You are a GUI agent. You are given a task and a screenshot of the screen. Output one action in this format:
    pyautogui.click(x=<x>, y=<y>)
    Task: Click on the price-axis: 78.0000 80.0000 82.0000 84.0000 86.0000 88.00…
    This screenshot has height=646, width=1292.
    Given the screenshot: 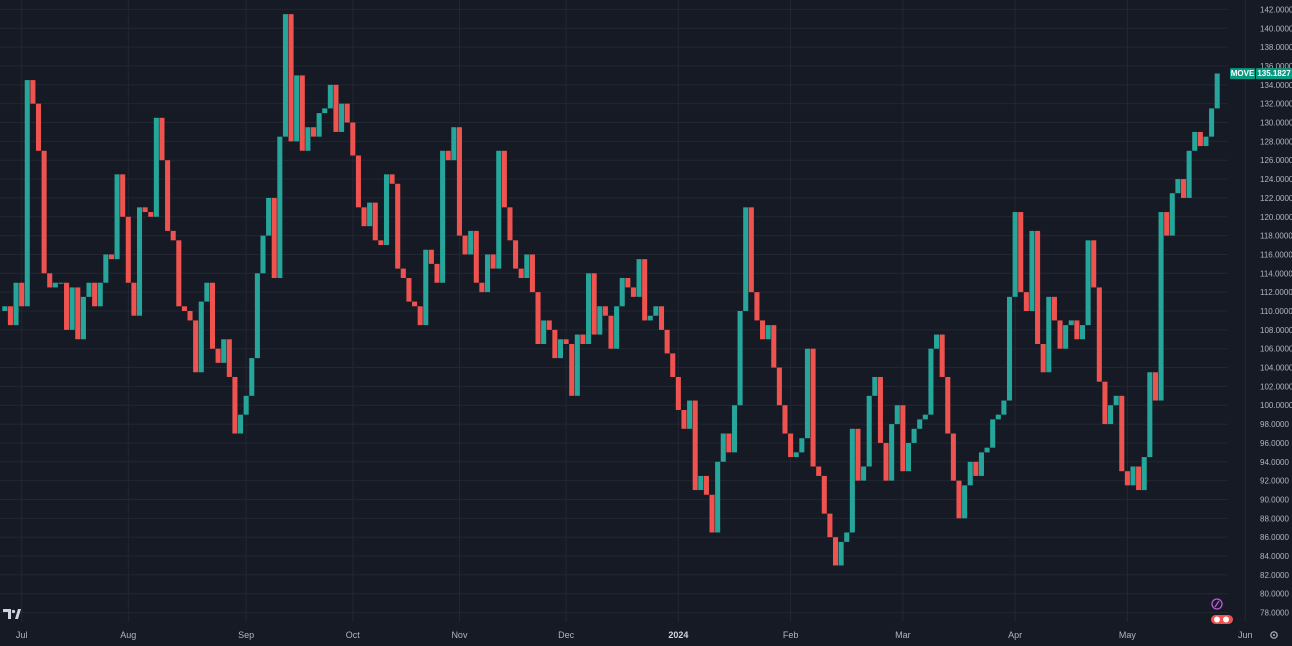 What is the action you would take?
    pyautogui.click(x=1276, y=311)
    